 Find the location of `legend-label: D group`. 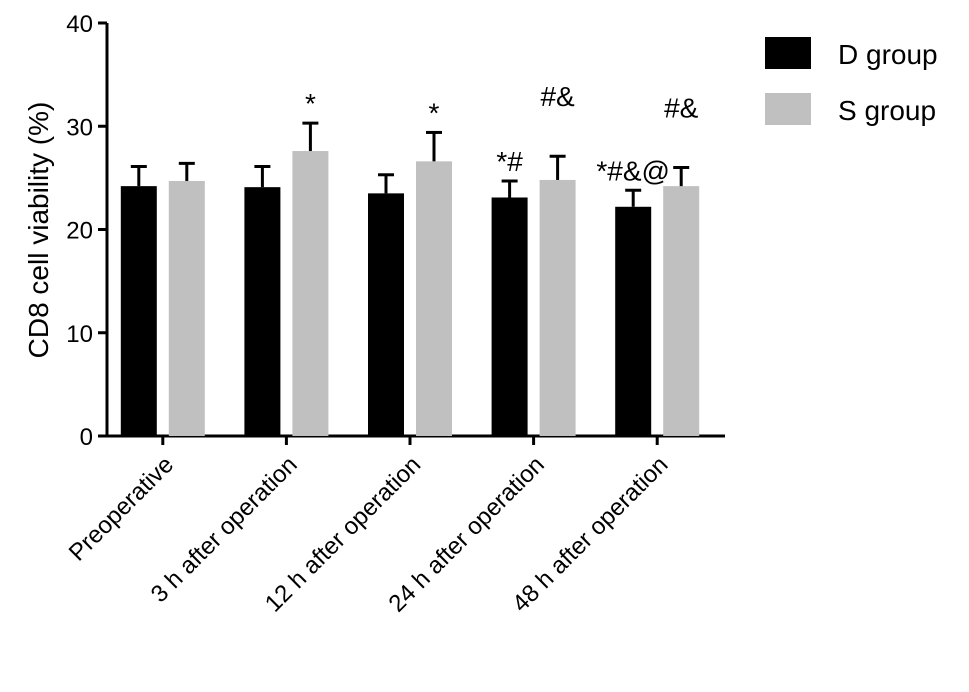

legend-label: D group is located at coordinates (888, 54).